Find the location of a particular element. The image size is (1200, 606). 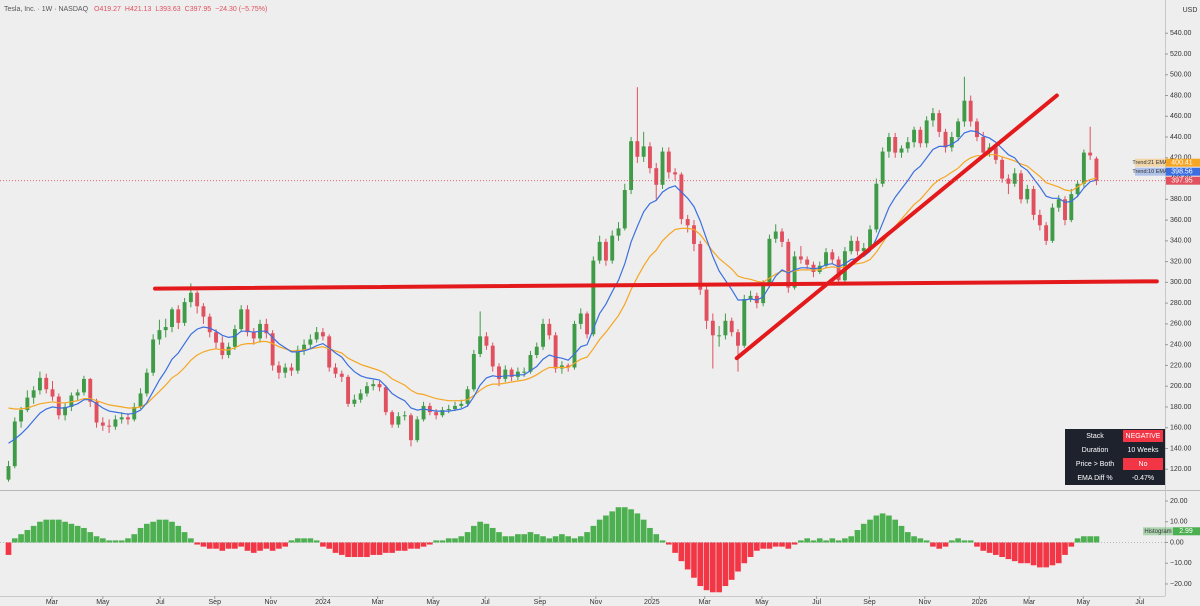

y-tick-label: 280.00 is located at coordinates (1181, 303).